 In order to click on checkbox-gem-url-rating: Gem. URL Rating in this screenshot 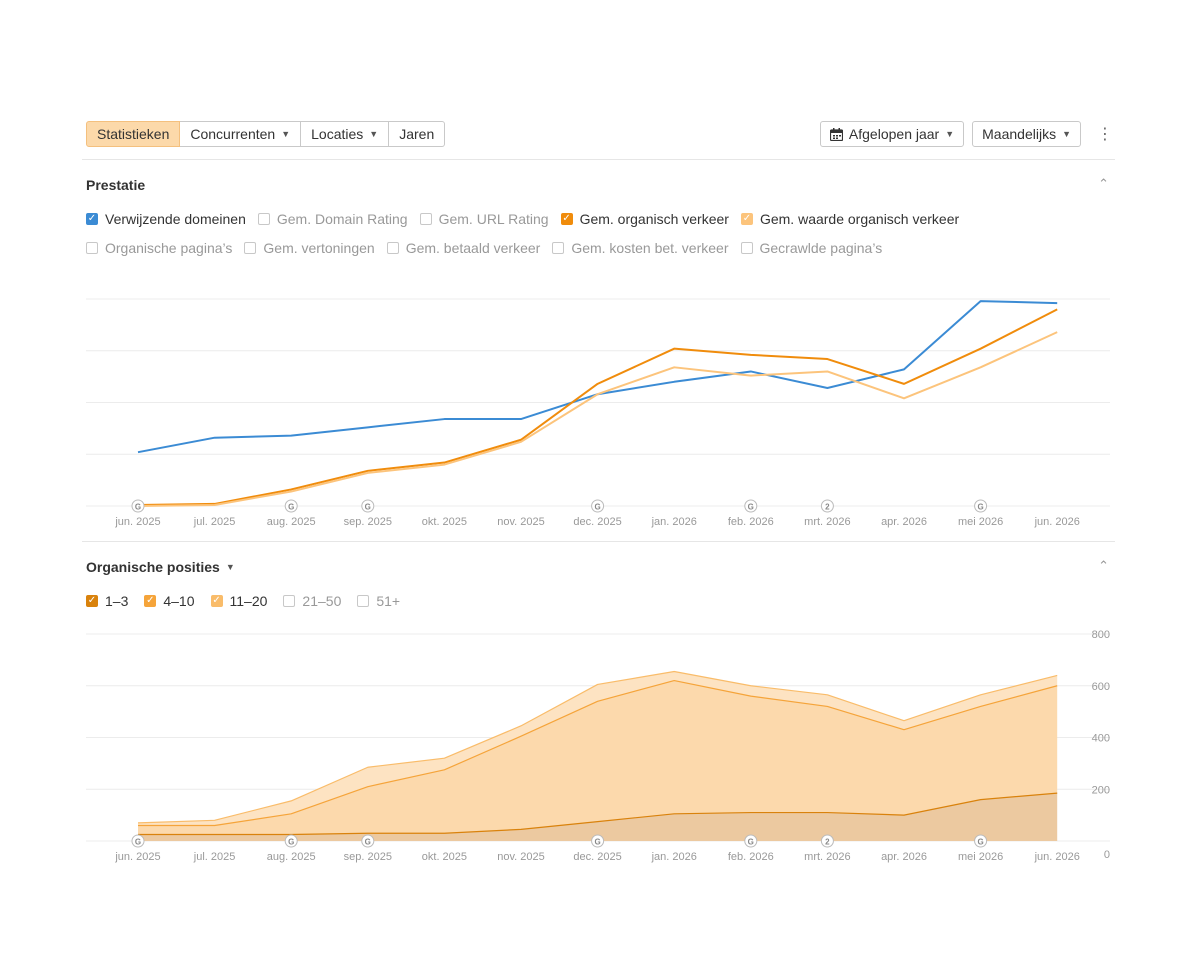, I will do `click(484, 219)`.